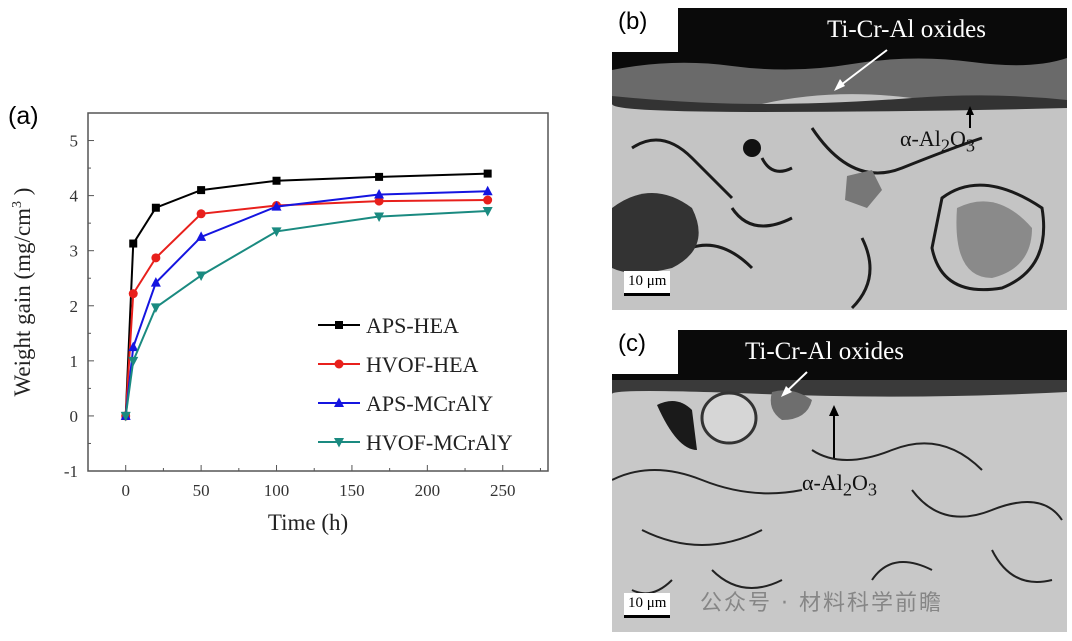  Describe the element at coordinates (907, 29) in the screenshot. I see `oxide-label-b: Ti-Cr-Al oxides` at that location.